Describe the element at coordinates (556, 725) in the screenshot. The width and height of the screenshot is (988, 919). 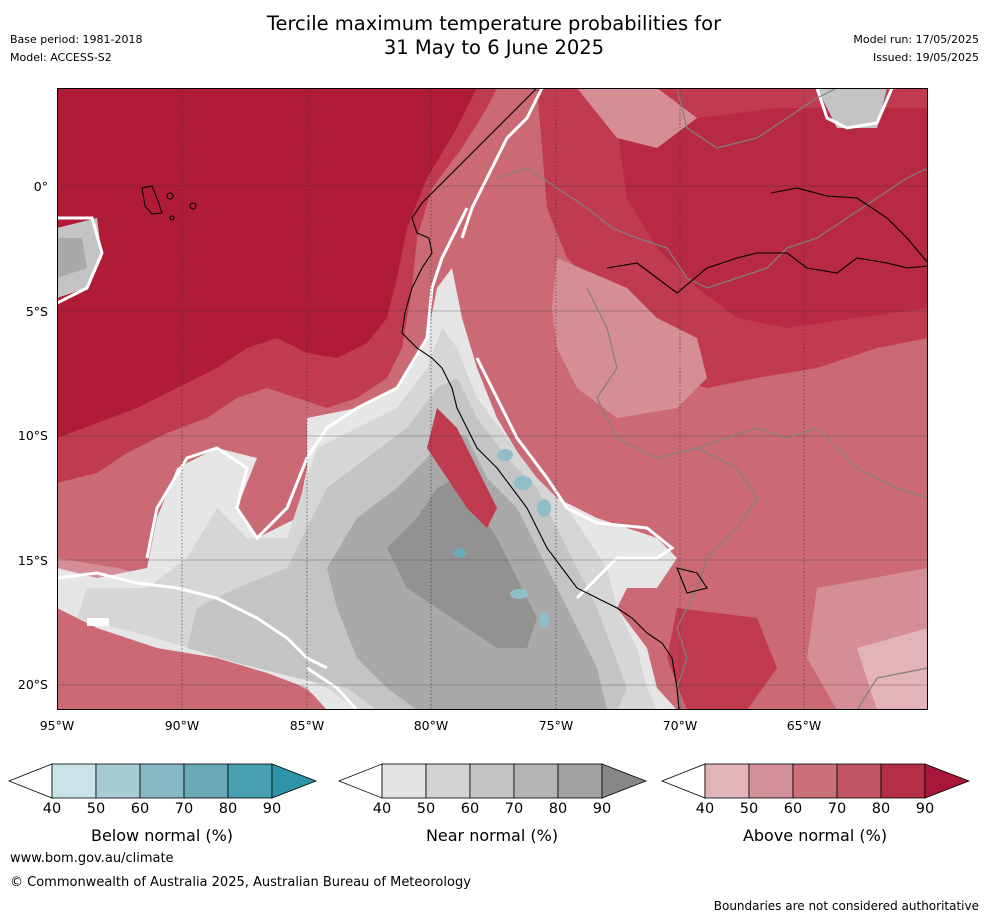
I see `lon-label-75w: 75°W` at that location.